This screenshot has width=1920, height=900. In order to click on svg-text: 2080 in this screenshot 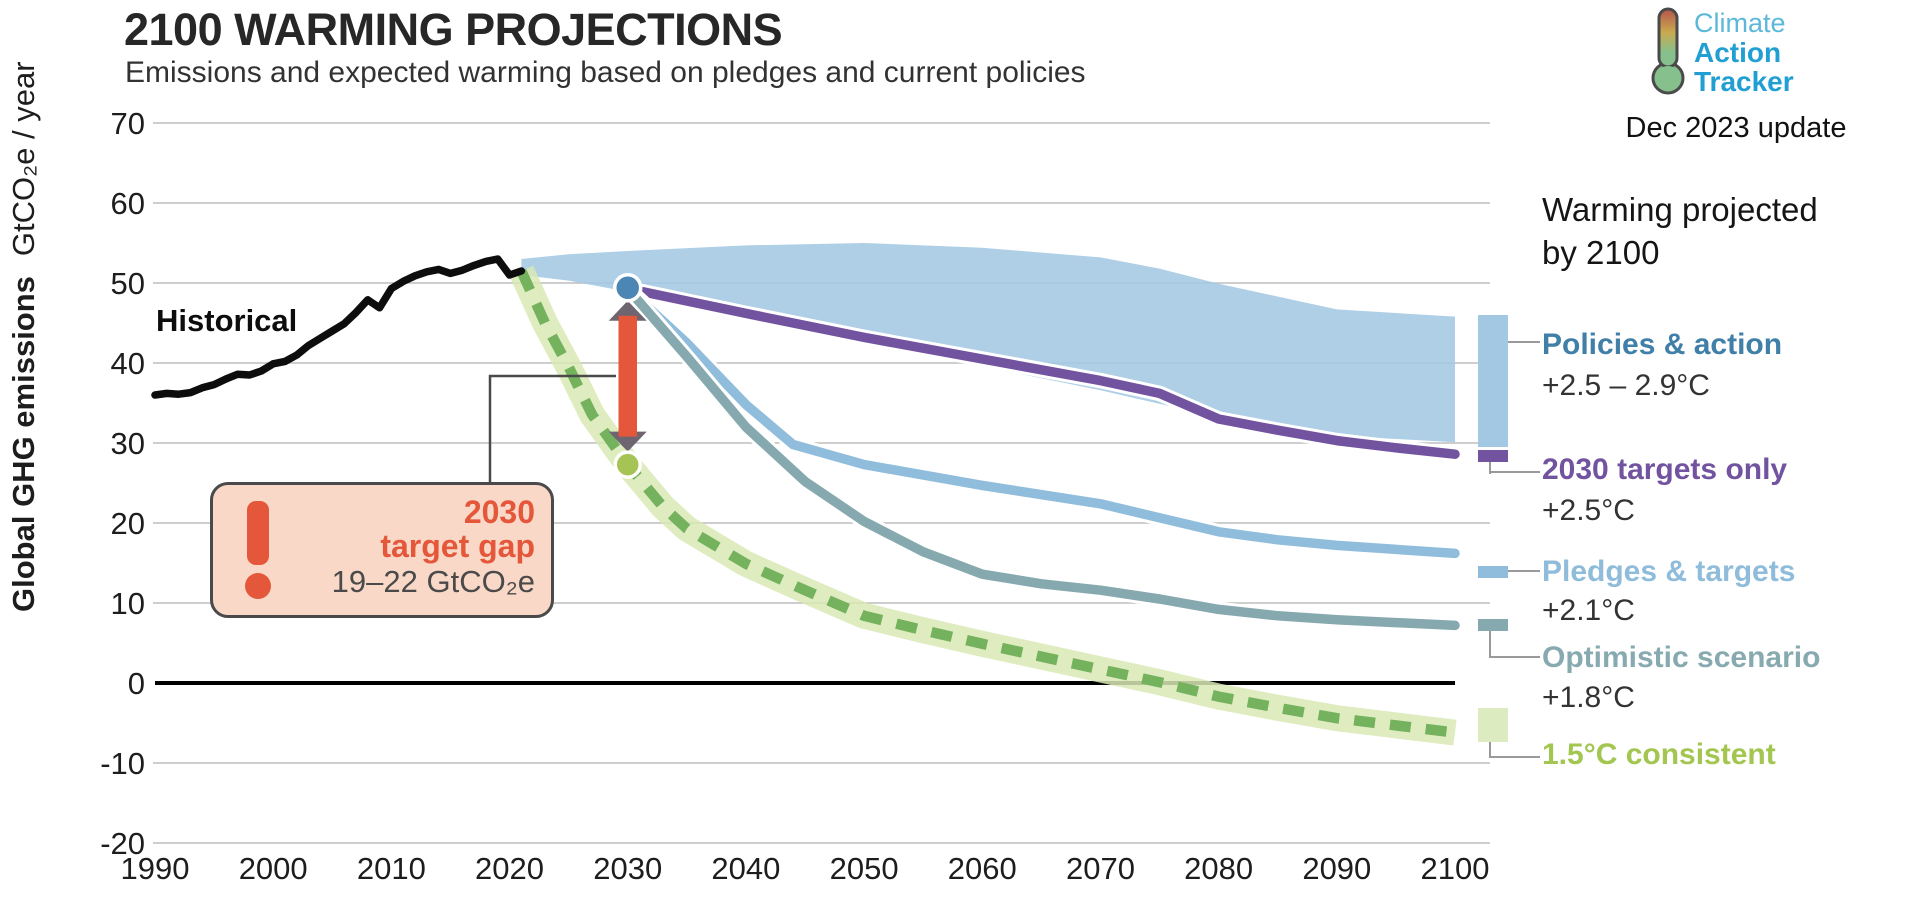, I will do `click(1218, 868)`.